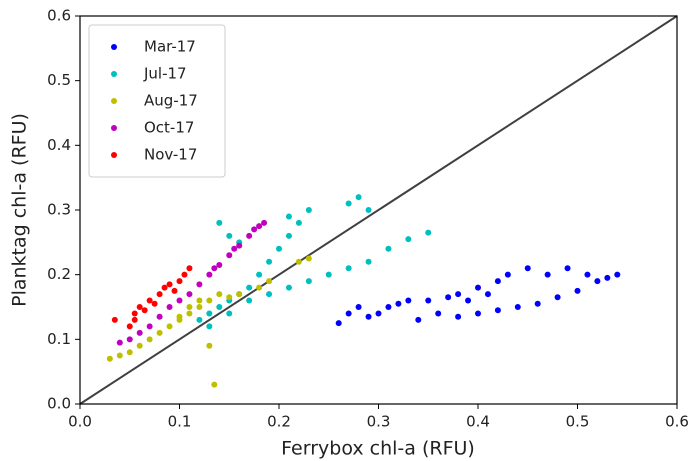  Describe the element at coordinates (170, 47) in the screenshot. I see `legend-label: Mar-17` at that location.